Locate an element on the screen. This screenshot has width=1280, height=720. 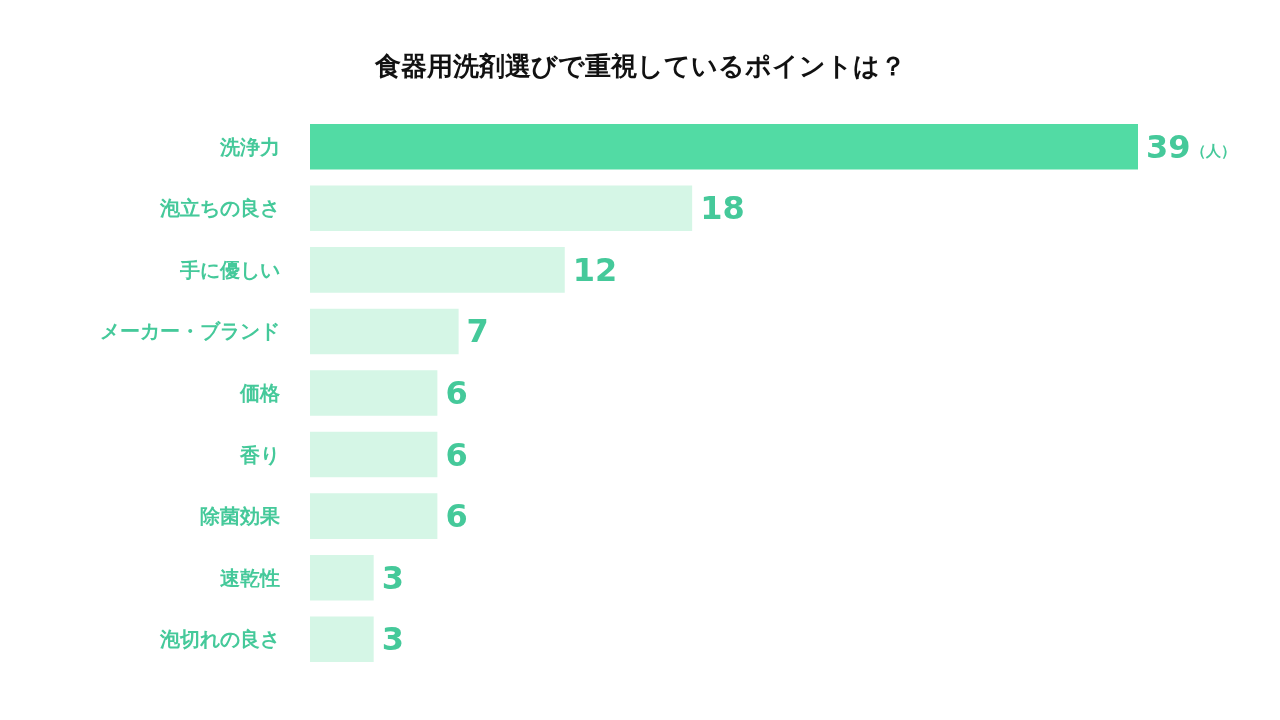
y-tick-label: 手に優しい is located at coordinates (229, 269).